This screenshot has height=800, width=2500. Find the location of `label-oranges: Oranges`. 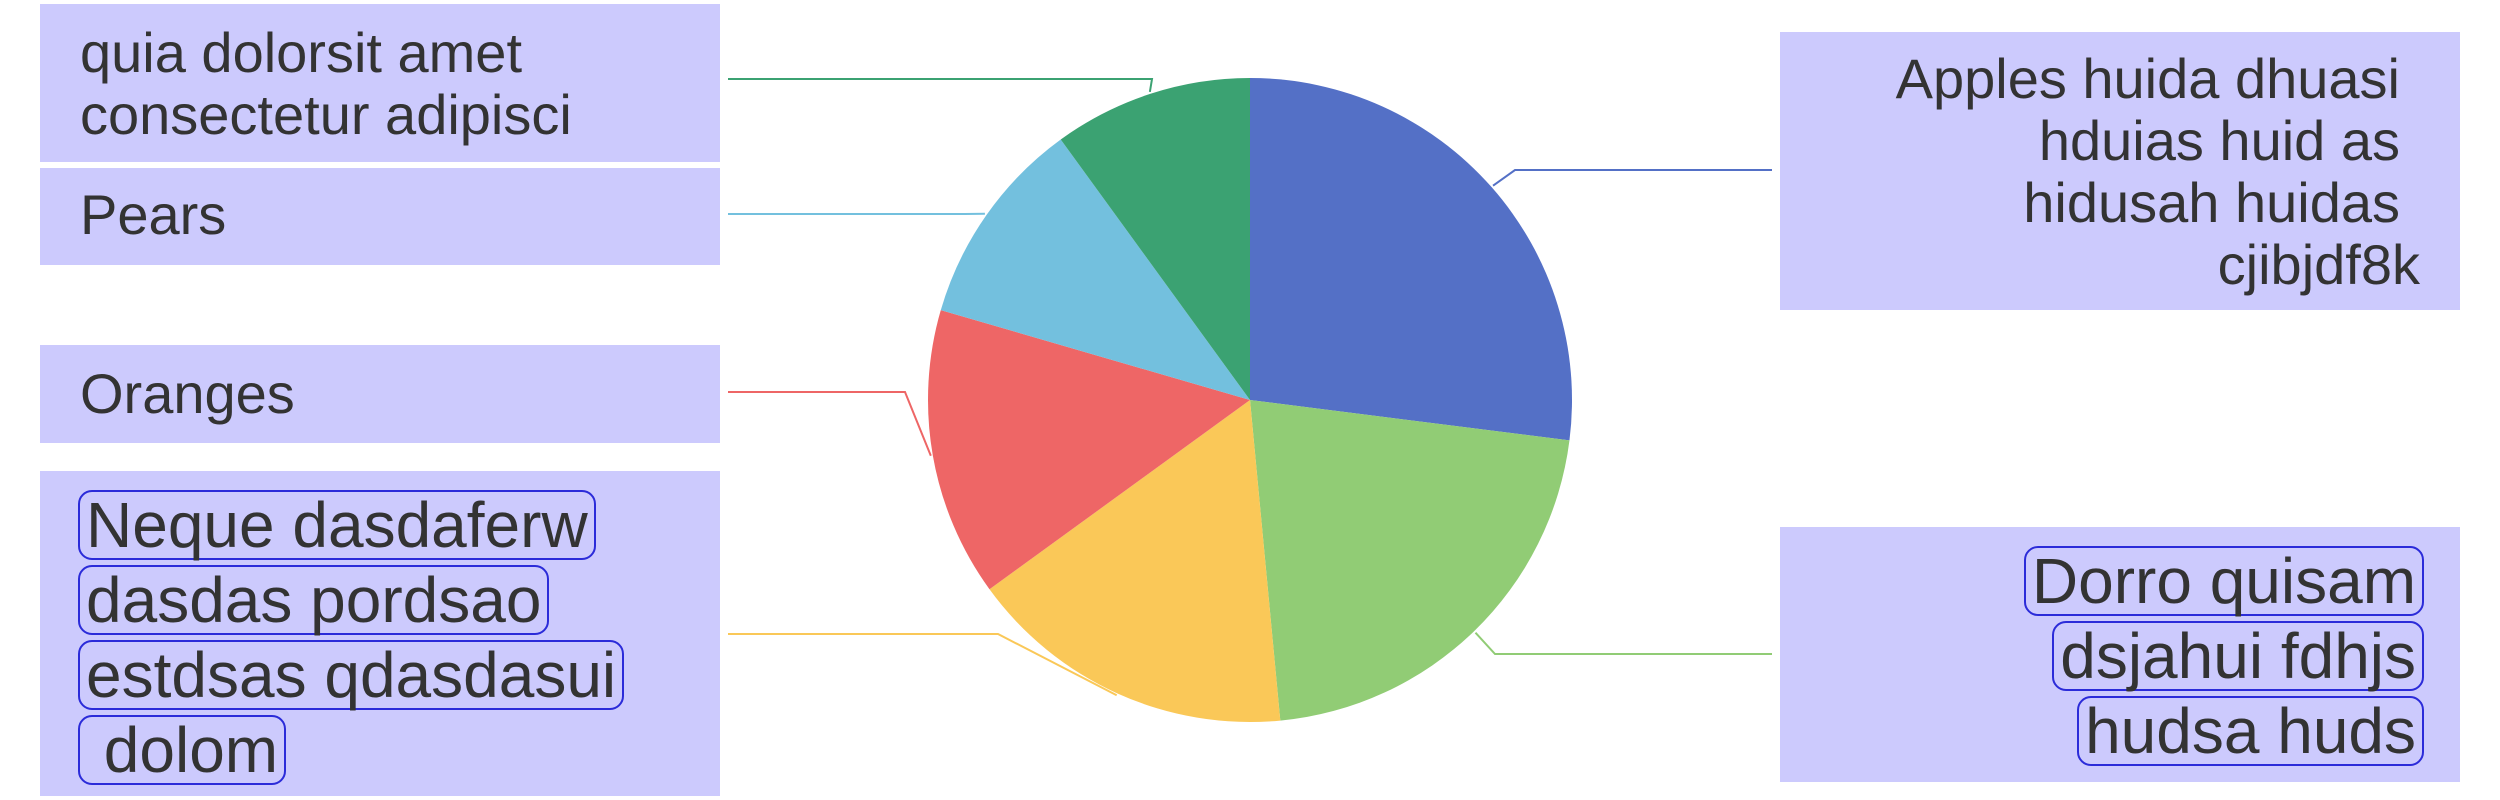

label-oranges: Oranges is located at coordinates (380, 394).